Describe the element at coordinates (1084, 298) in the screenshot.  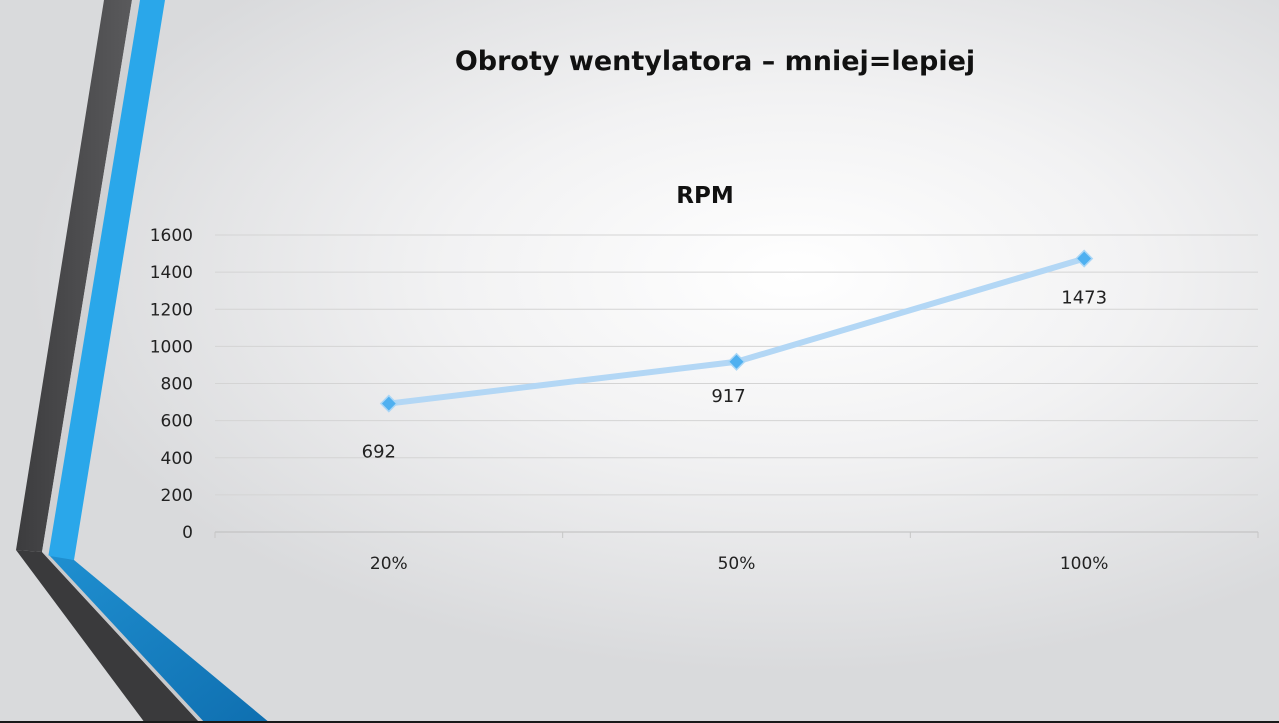
I see `data-label: 1473` at that location.